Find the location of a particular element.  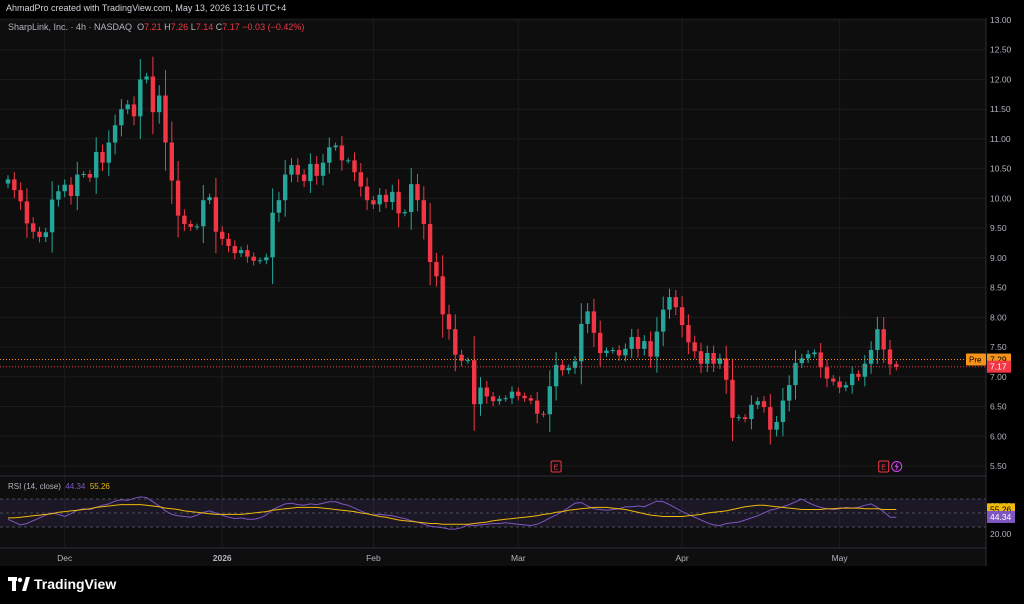

time-tick-label: 2026 is located at coordinates (222, 558).